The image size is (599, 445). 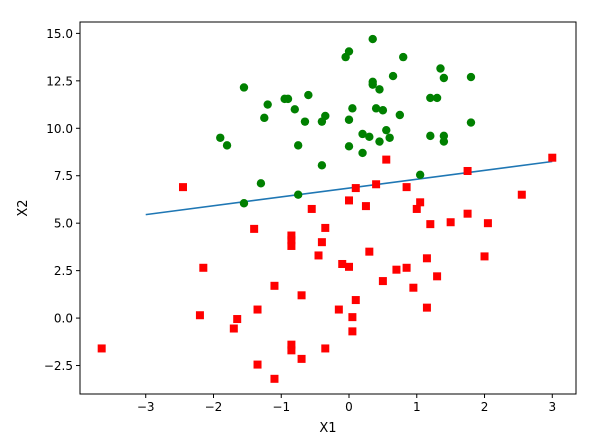 What do you see at coordinates (59, 34) in the screenshot?
I see `y-tick-label: 15.0` at bounding box center [59, 34].